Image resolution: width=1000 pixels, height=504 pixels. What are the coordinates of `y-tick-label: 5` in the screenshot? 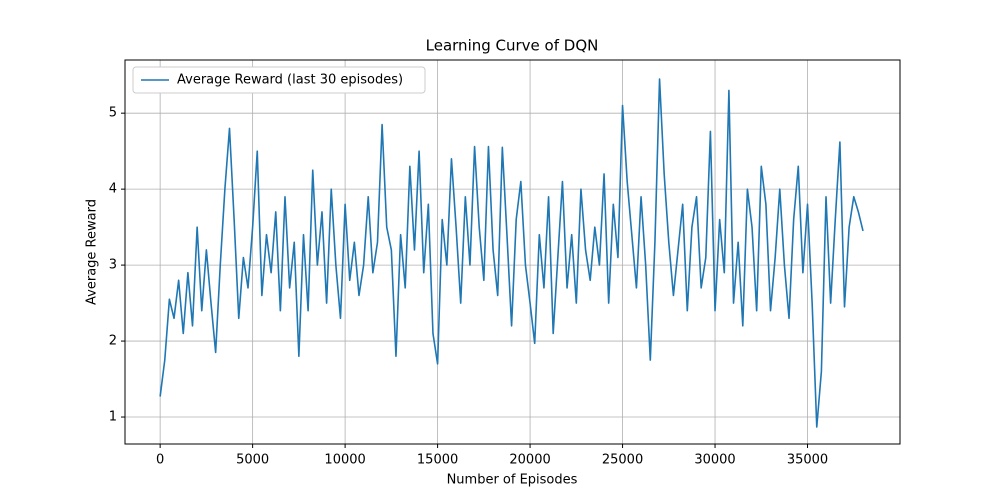 It's located at (113, 113).